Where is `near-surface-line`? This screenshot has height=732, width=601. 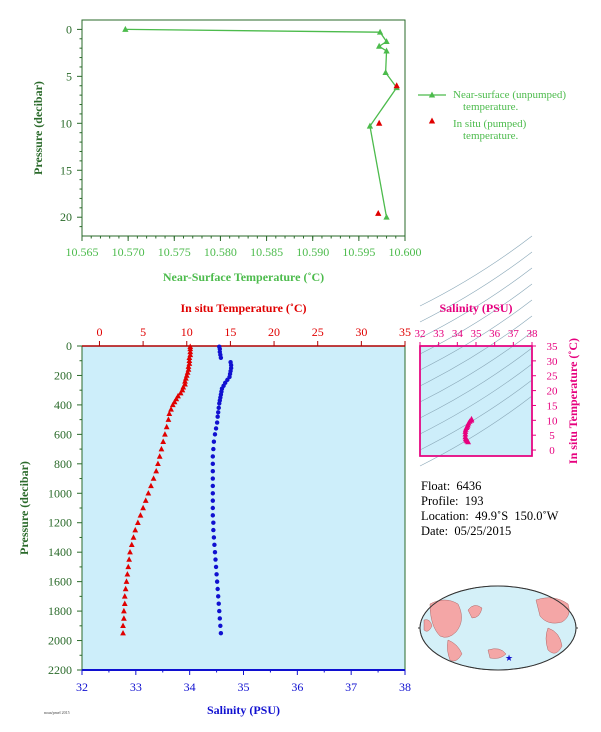
near-surface-line is located at coordinates (261, 123).